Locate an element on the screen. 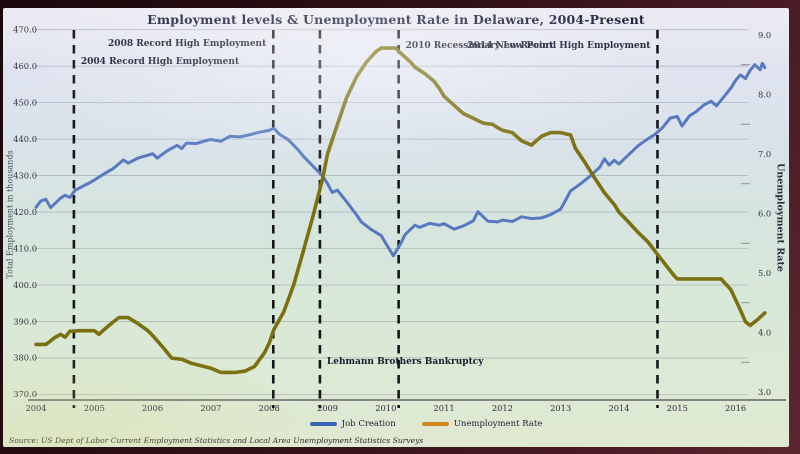 This screenshot has width=800, height=454. left-axis-tick: 400.0 is located at coordinates (25, 285).